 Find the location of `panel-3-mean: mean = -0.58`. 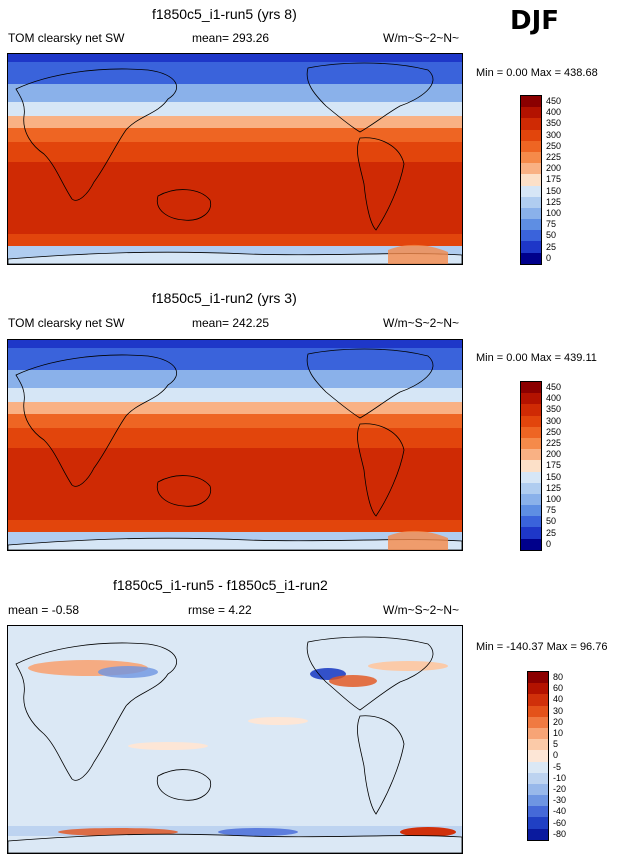

panel-3-mean: mean = -0.58 is located at coordinates (44, 610).